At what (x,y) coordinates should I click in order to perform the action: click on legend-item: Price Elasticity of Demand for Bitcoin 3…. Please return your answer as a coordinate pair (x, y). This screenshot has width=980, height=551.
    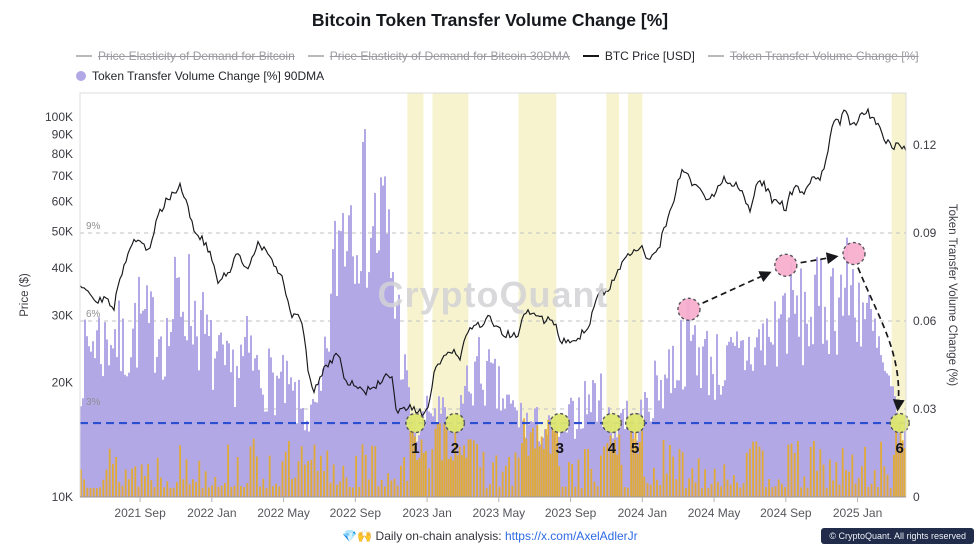
    Looking at the image, I should click on (438, 56).